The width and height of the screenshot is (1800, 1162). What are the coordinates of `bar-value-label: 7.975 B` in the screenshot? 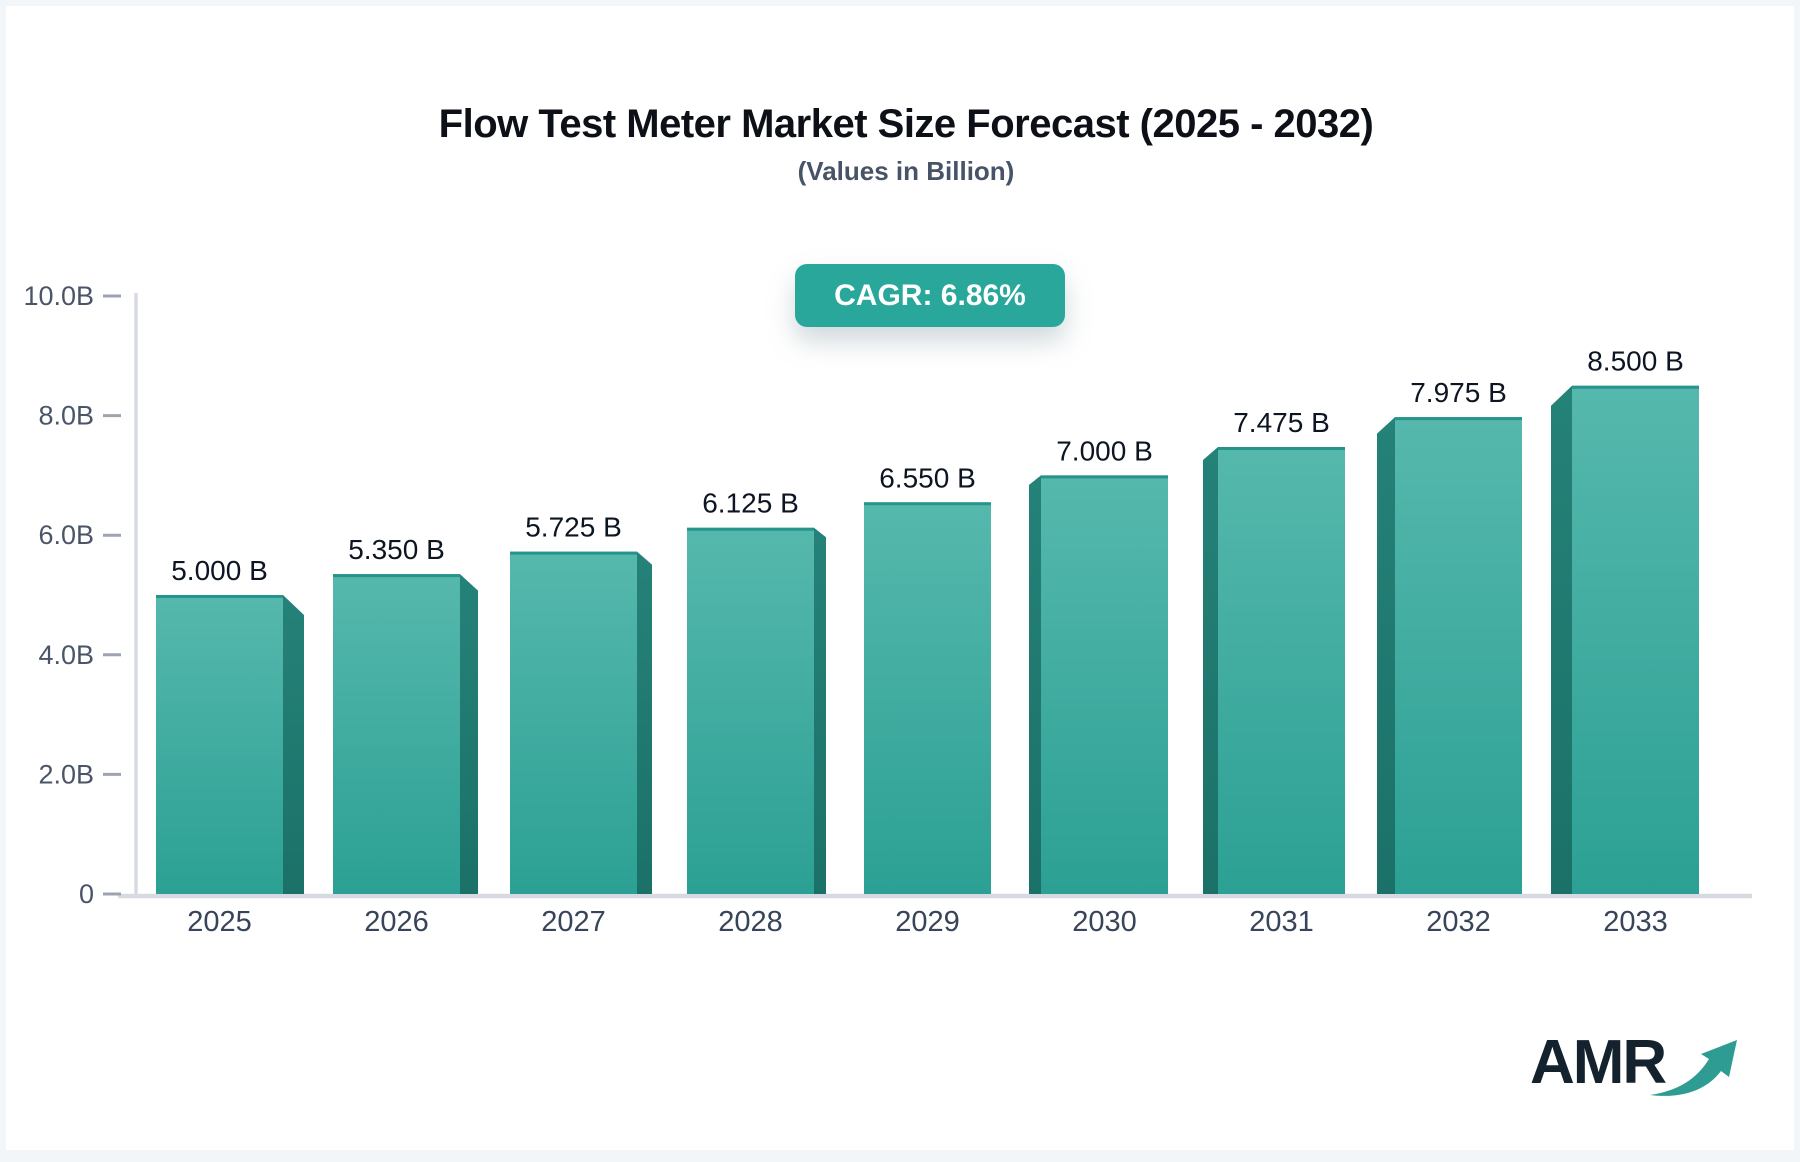 It's located at (1458, 392).